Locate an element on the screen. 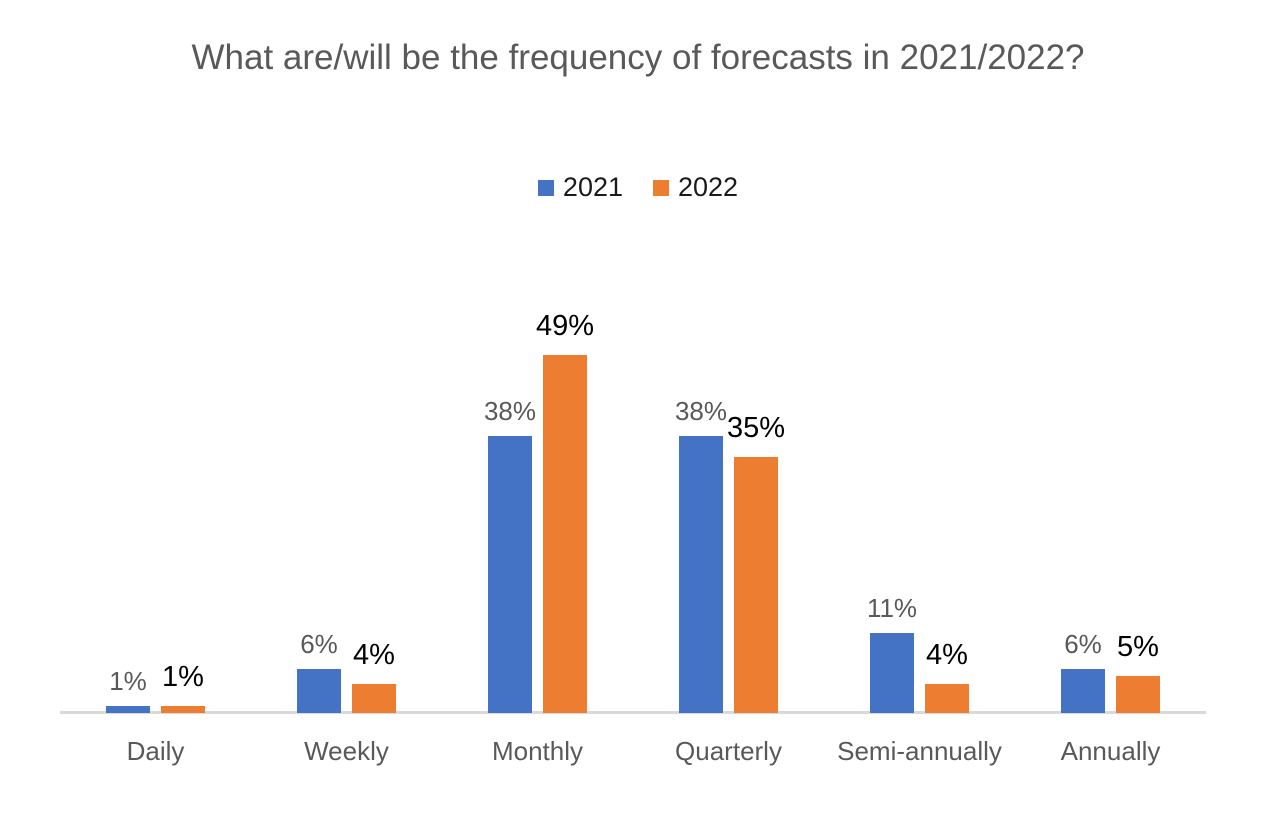  bar-2022-annually is located at coordinates (1138, 694).